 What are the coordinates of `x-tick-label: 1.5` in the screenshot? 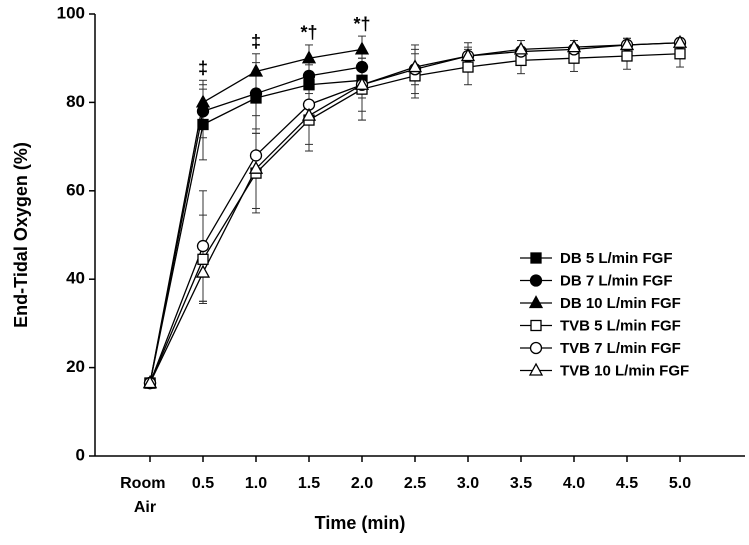 It's located at (309, 483).